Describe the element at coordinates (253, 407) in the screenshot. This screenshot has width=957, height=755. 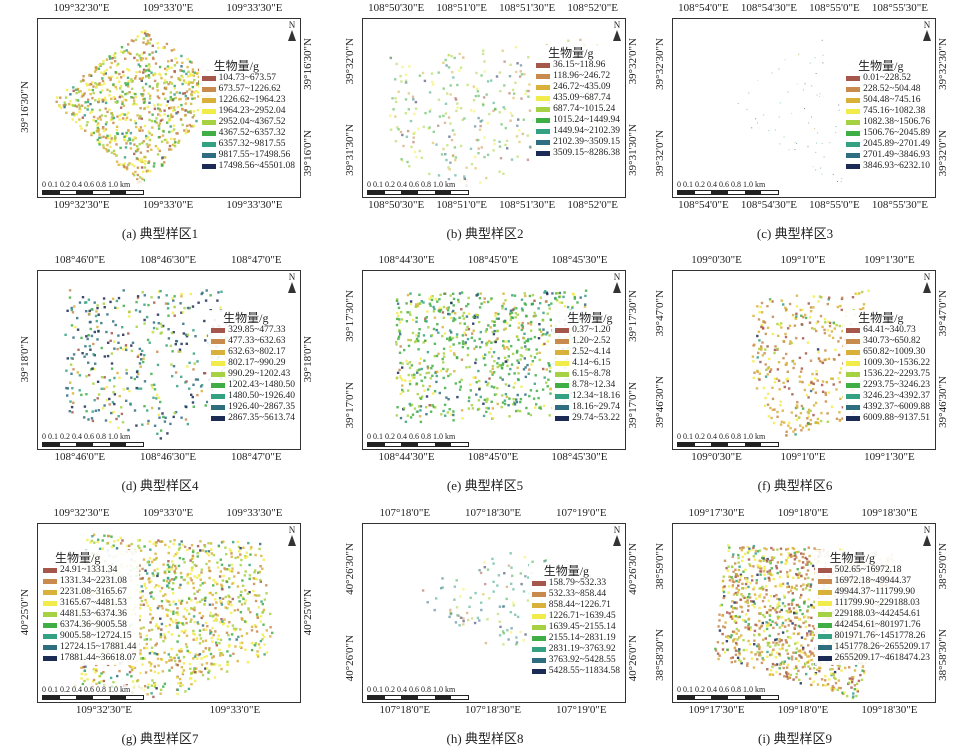
I see `legend-item: 1926.40~2867.35` at that location.